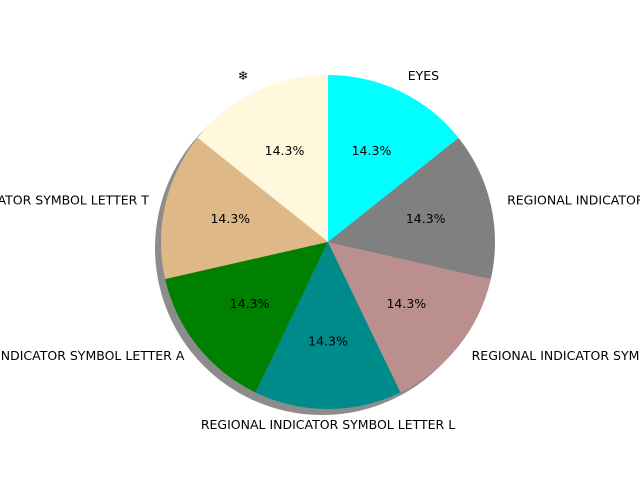  Describe the element at coordinates (243, 75) in the screenshot. I see `pie-slice-label: ❄` at that location.